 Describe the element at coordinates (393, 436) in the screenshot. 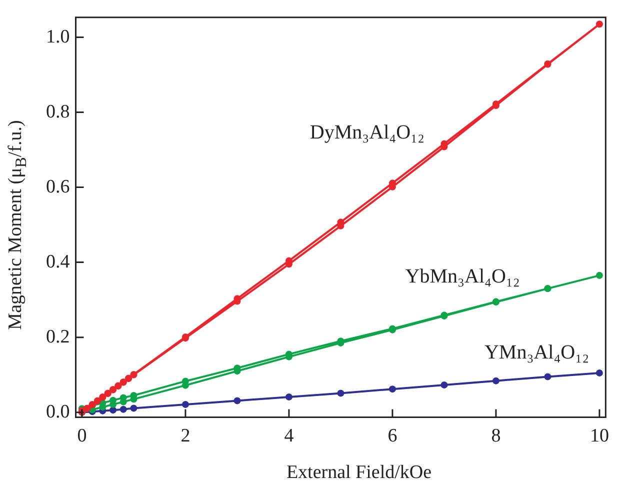

I see `x-tick-label: 6` at that location.